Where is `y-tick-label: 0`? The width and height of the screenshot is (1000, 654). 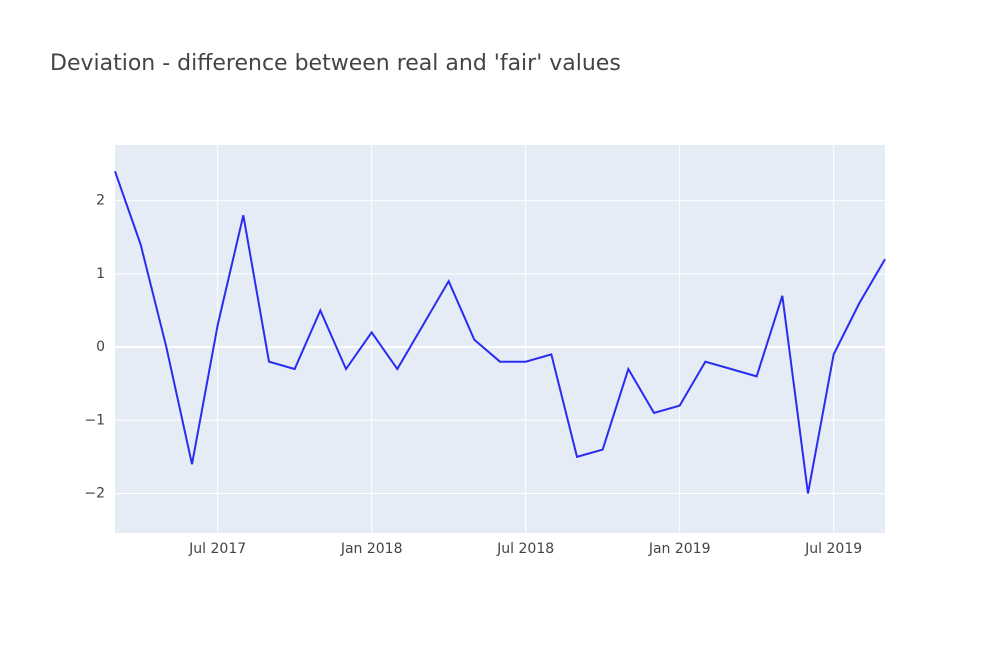
y-tick-label: 0 is located at coordinates (100, 347).